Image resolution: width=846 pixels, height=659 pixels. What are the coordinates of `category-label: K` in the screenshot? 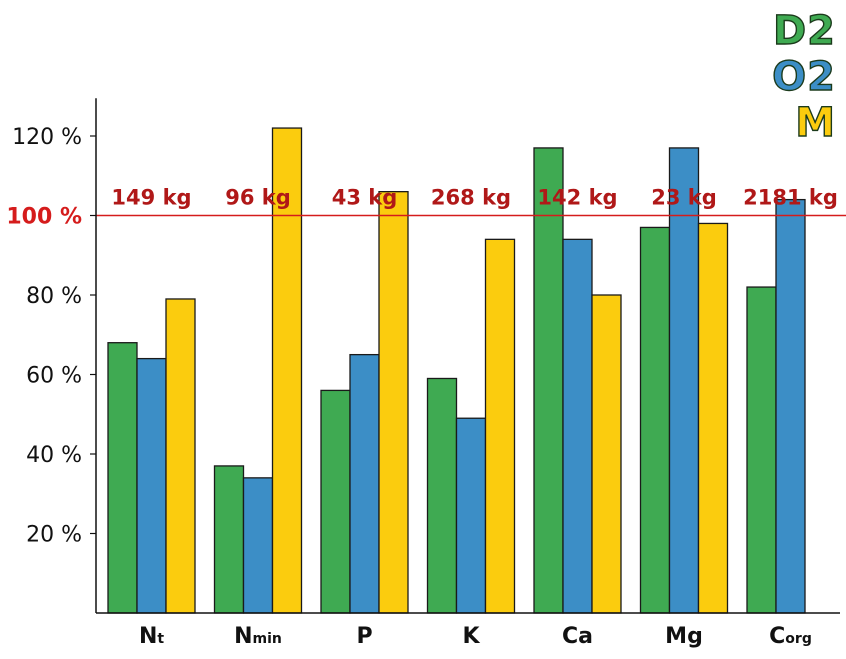 It's located at (471, 636).